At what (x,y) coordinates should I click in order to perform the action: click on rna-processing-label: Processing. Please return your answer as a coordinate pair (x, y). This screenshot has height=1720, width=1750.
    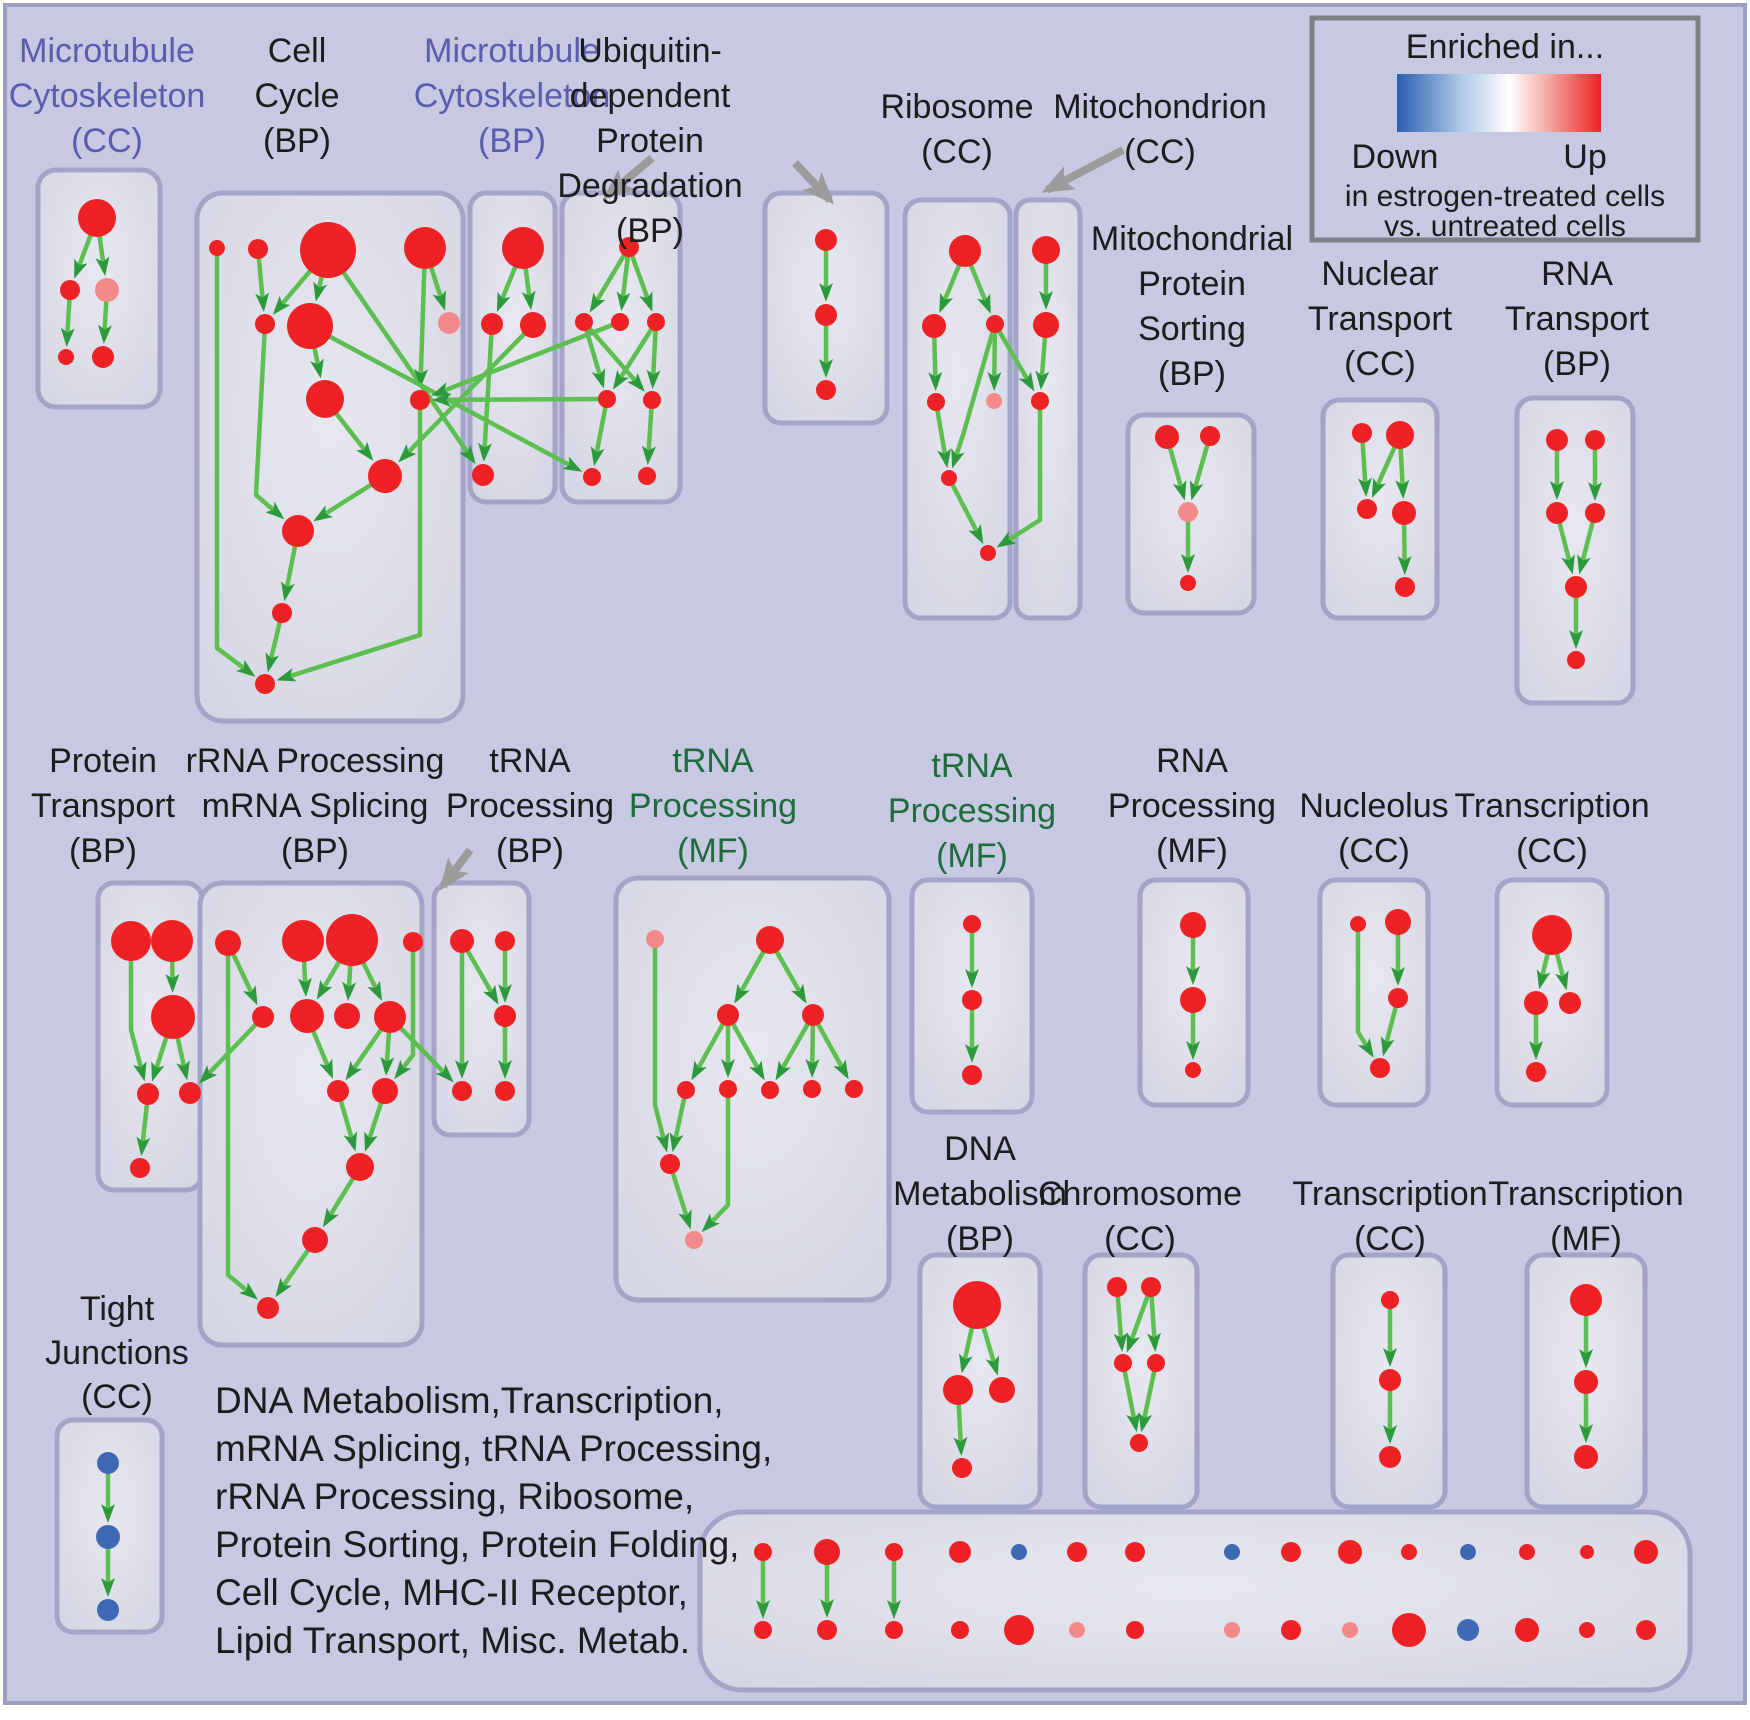
    Looking at the image, I should click on (1192, 806).